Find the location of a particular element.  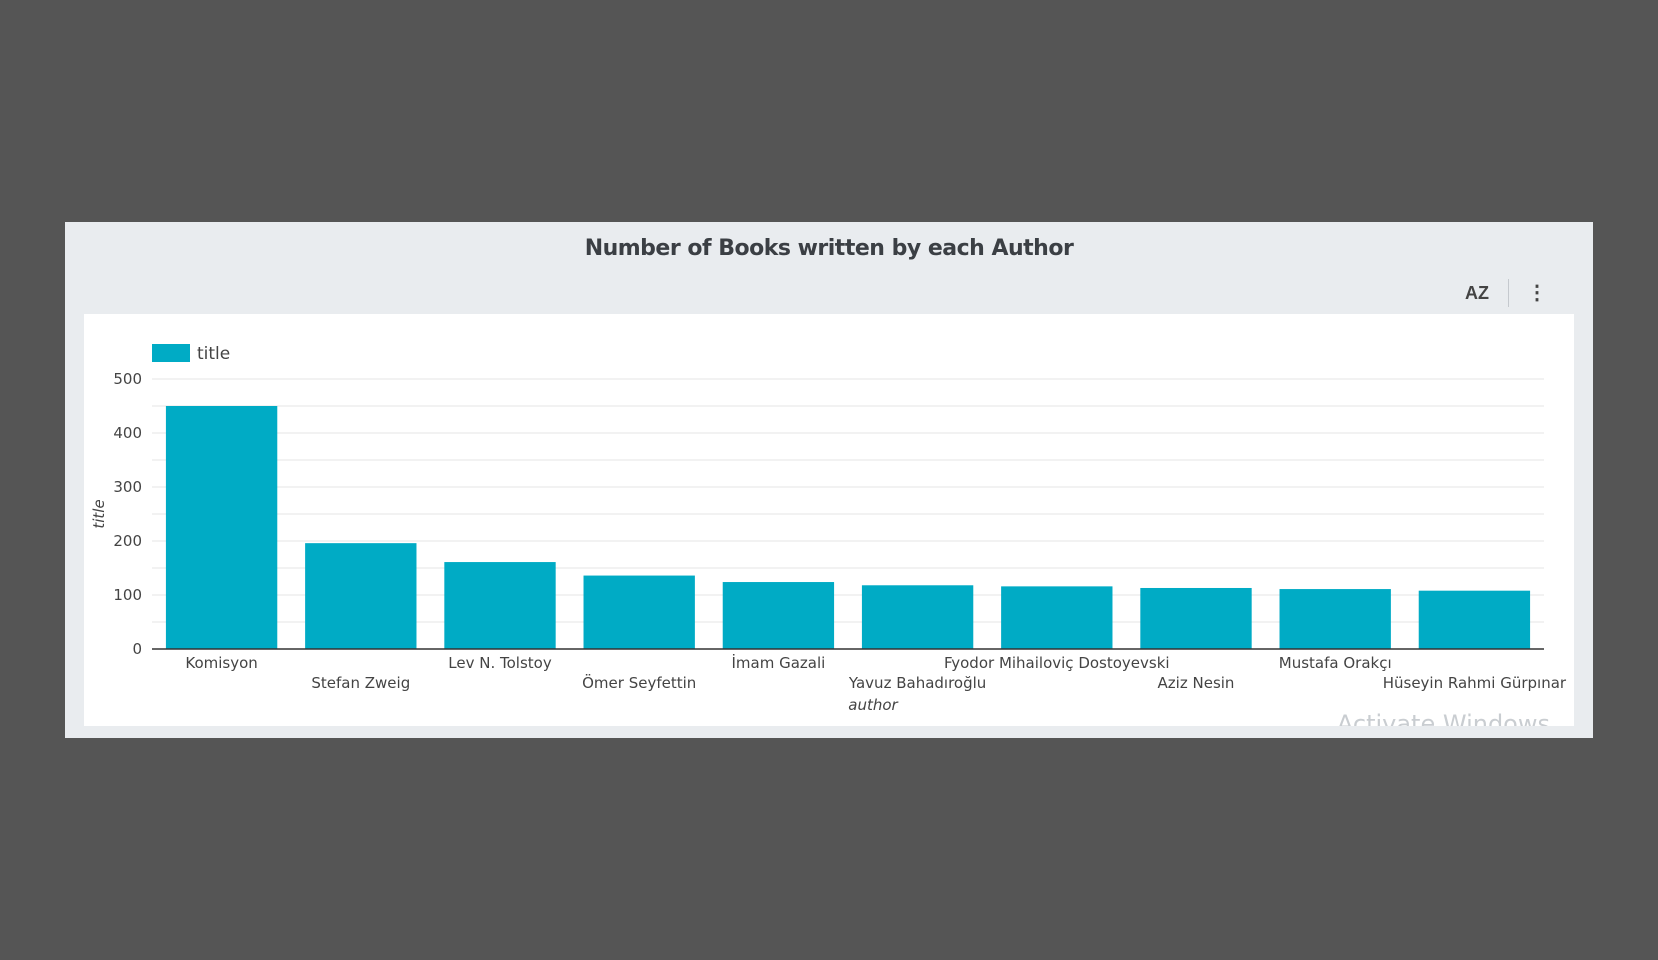

y-tick-label: 500 is located at coordinates (127, 379).